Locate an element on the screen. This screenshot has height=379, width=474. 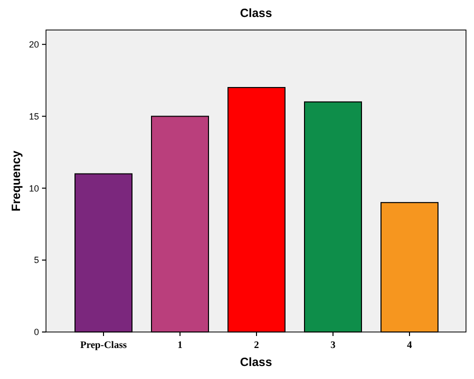
x-tick-label: Prep-Class is located at coordinates (103, 345).